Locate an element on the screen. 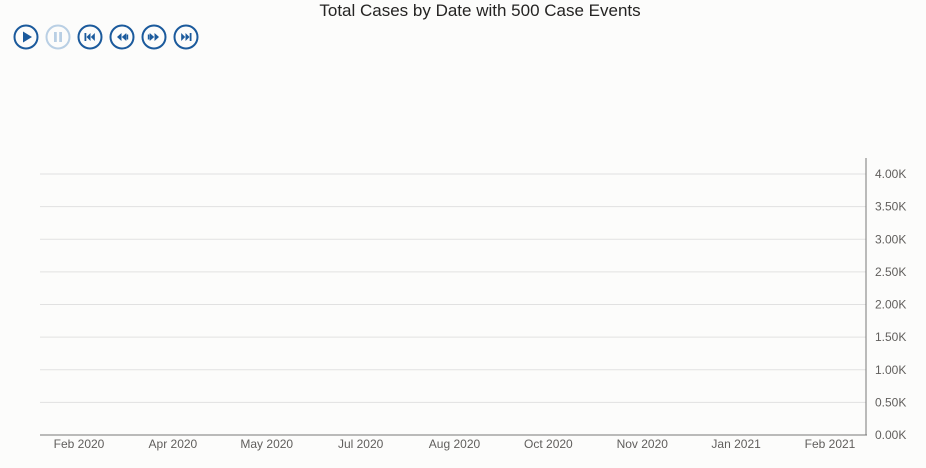 This screenshot has height=468, width=926. pause-button is located at coordinates (58, 37).